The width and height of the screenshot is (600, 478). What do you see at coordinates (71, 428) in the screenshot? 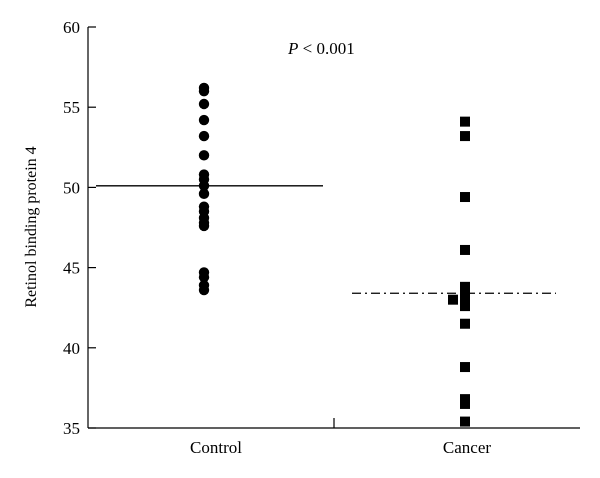
I see `y-tick-label-35: 35` at bounding box center [71, 428].